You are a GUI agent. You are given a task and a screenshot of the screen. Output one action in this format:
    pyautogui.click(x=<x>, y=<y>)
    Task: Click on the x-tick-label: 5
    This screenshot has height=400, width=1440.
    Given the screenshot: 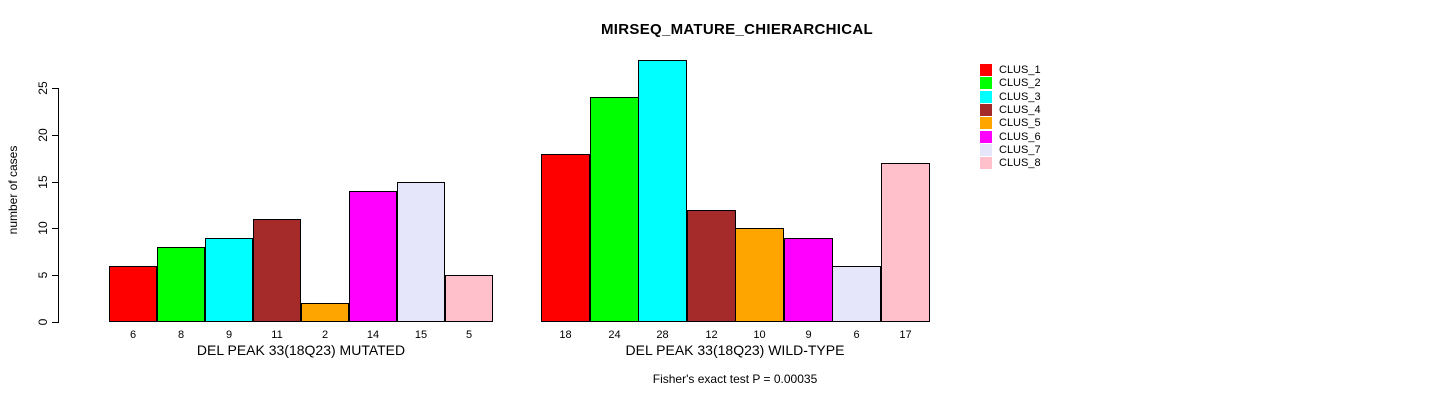 What is the action you would take?
    pyautogui.click(x=469, y=335)
    